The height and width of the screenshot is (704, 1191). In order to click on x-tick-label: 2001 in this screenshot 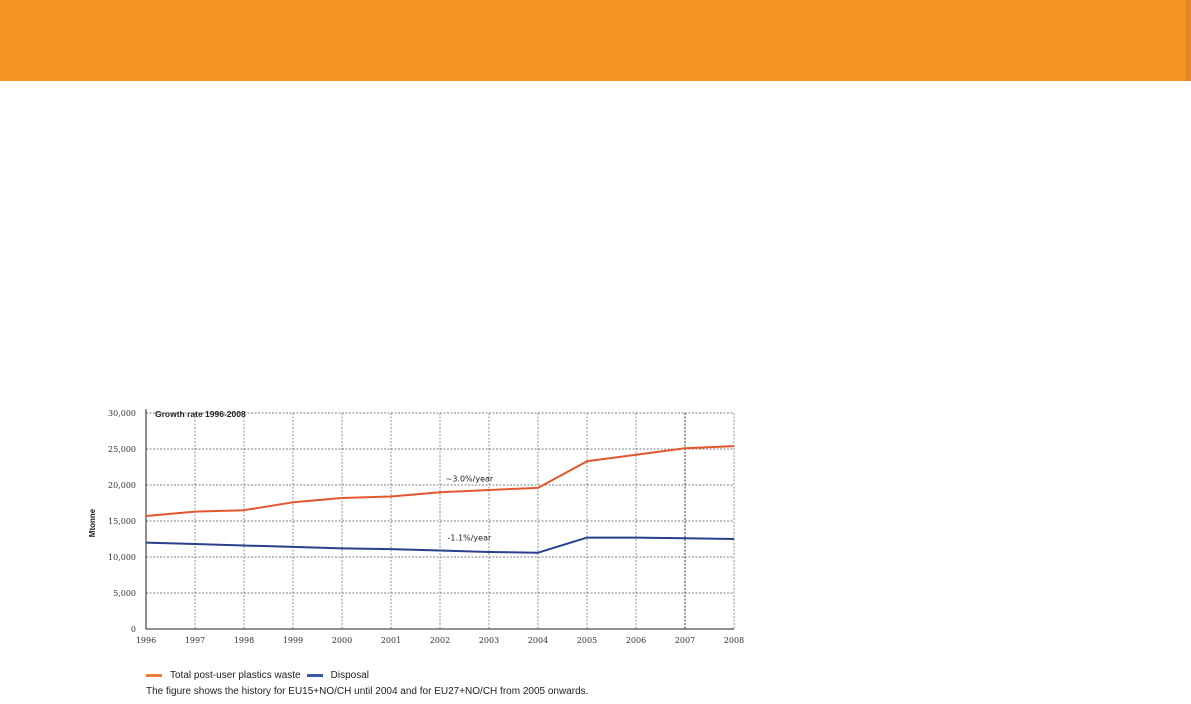, I will do `click(391, 640)`.